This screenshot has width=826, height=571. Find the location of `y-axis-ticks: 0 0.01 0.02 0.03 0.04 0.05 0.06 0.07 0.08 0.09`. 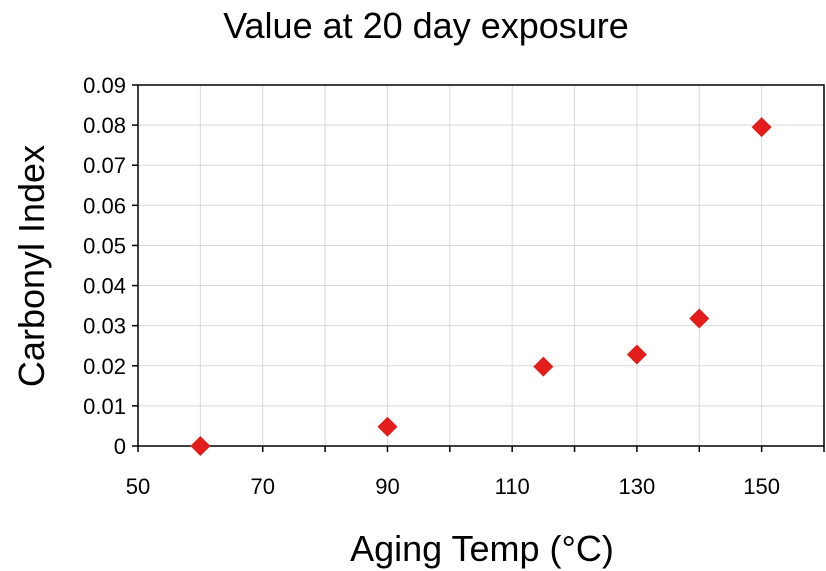

y-axis-ticks: 0 0.01 0.02 0.03 0.04 0.05 0.06 0.07 0.08 0.09 is located at coordinates (110, 266).